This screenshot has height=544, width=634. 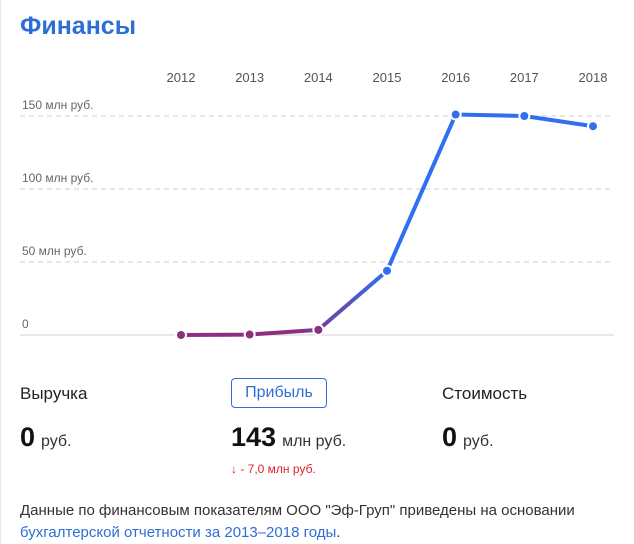 What do you see at coordinates (57, 178) in the screenshot?
I see `y-tick-label: 100 млн руб.` at bounding box center [57, 178].